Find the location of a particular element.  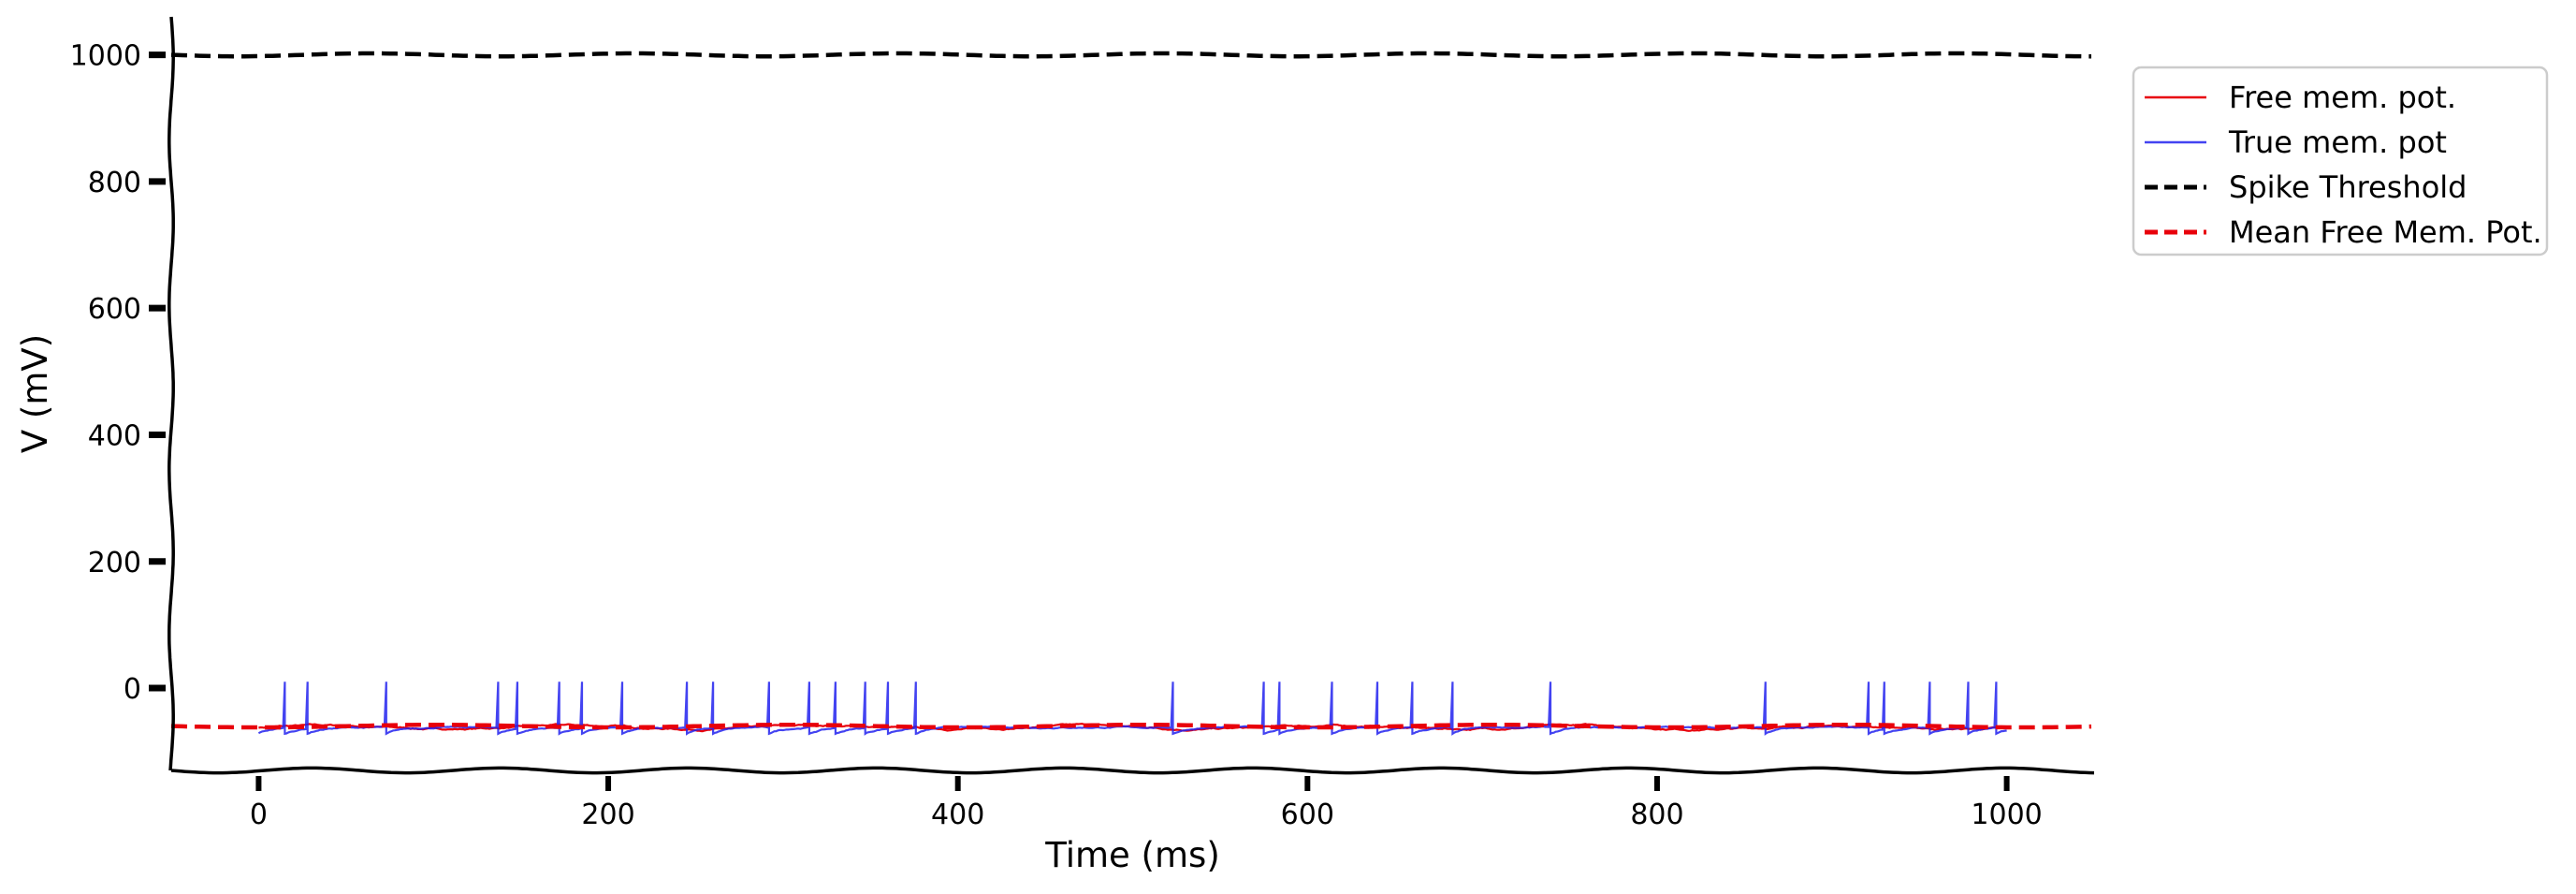

y-axis-label: V (mV) is located at coordinates (35, 393).